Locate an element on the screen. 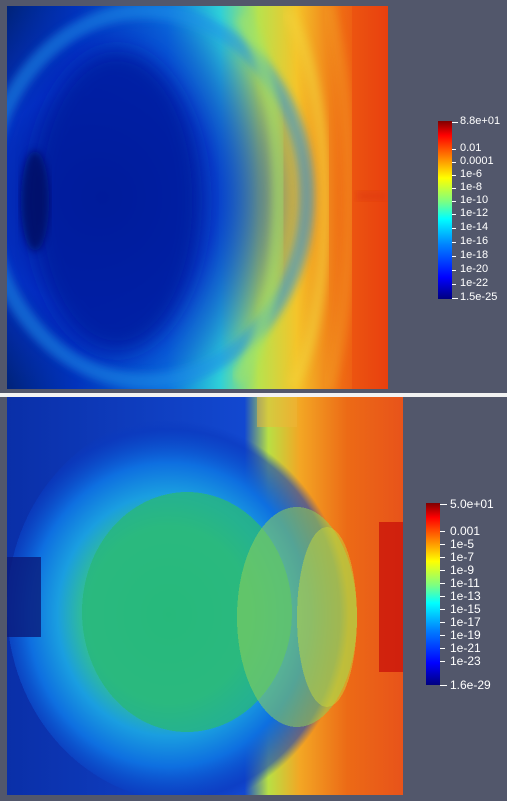 Image resolution: width=507 pixels, height=801 pixels. bottom-colorbar-label: 1e-9 is located at coordinates (462, 570).